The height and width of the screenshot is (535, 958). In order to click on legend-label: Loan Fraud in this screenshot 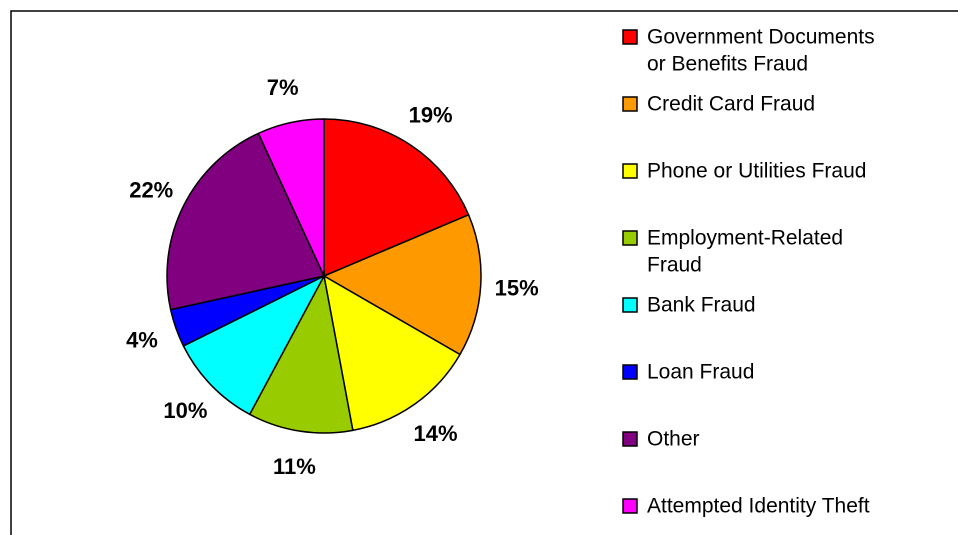, I will do `click(700, 372)`.